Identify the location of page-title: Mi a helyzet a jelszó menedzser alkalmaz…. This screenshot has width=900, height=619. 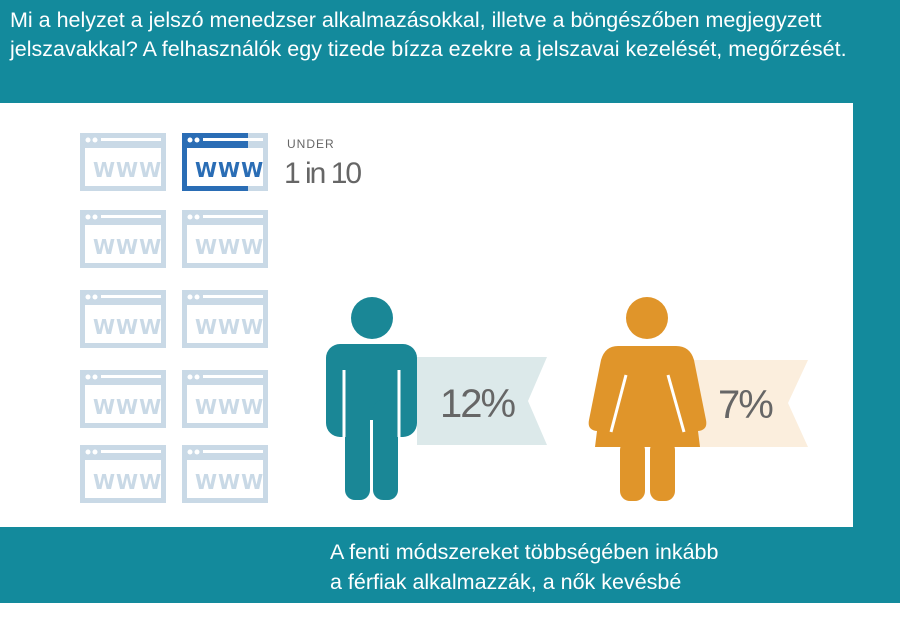
(428, 34).